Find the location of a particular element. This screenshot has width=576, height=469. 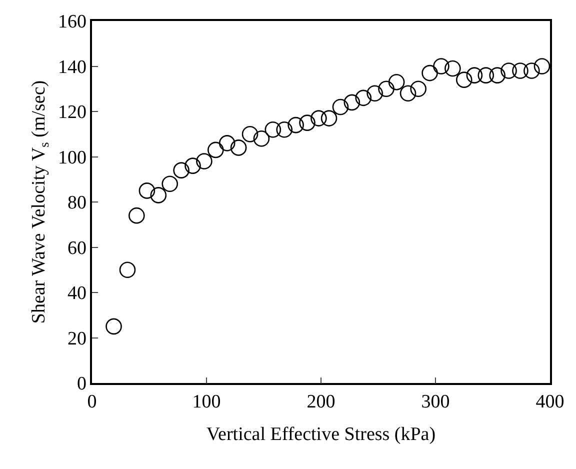

y-tick-label: 100 is located at coordinates (72, 157).